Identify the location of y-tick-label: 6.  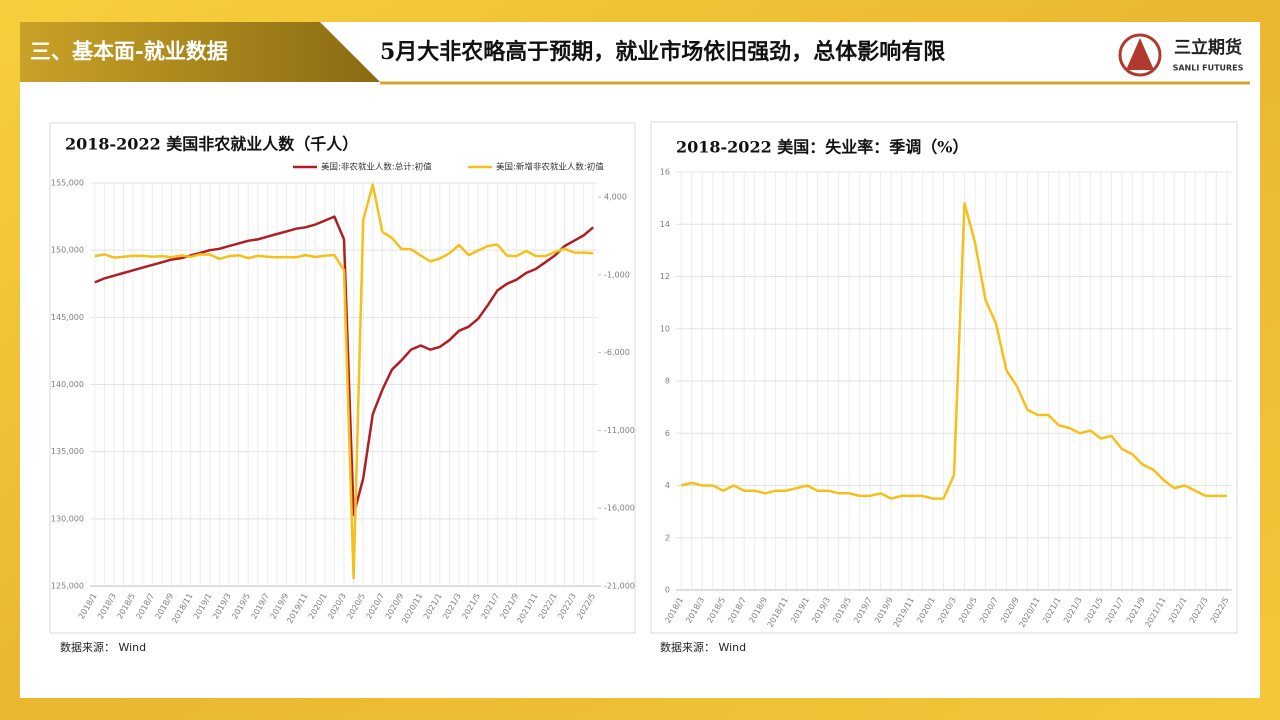
(667, 433).